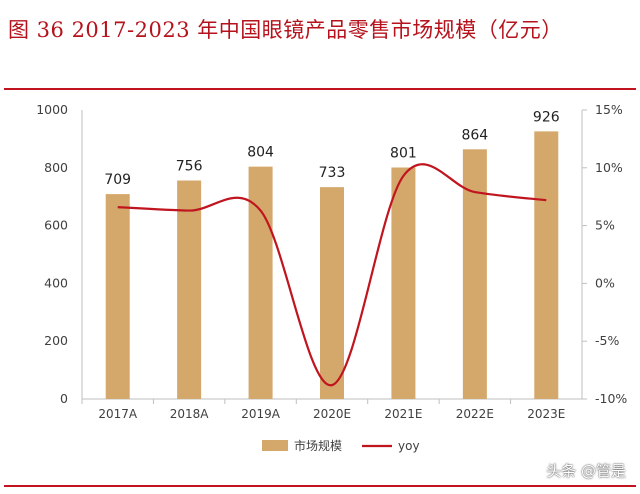 This screenshot has height=494, width=640. What do you see at coordinates (607, 340) in the screenshot?
I see `right-tick-label: -5%` at bounding box center [607, 340].